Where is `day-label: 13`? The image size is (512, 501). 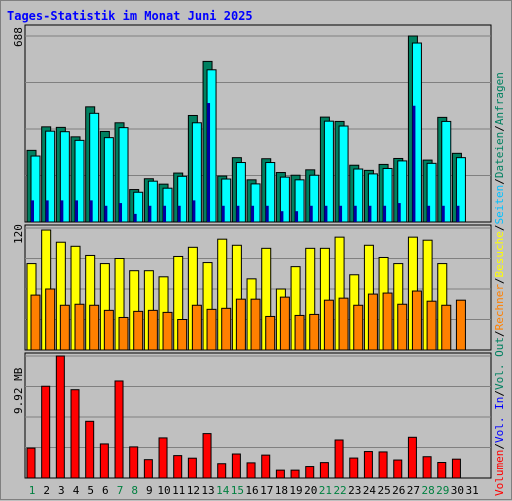 day-label: 13 is located at coordinates (208, 490).